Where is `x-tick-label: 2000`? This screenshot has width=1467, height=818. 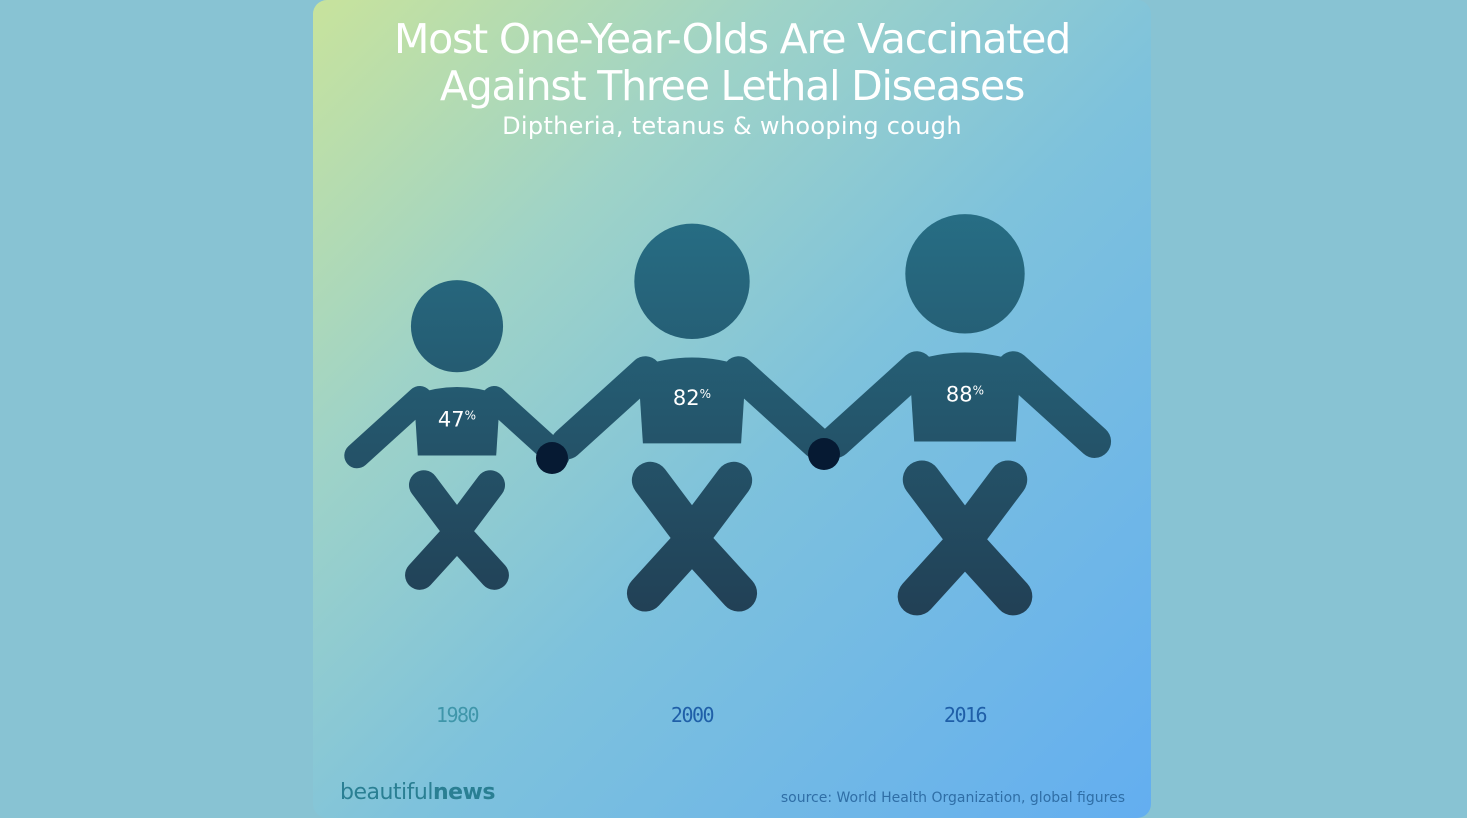 x-tick-label: 2000 is located at coordinates (692, 715).